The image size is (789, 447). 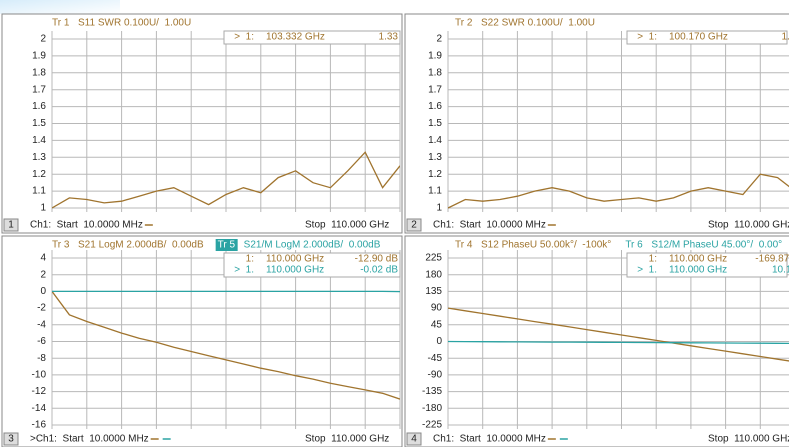 What do you see at coordinates (141, 245) in the screenshot?
I see `trace-title: S21 LogM 2.000dB/ 0.00dB` at bounding box center [141, 245].